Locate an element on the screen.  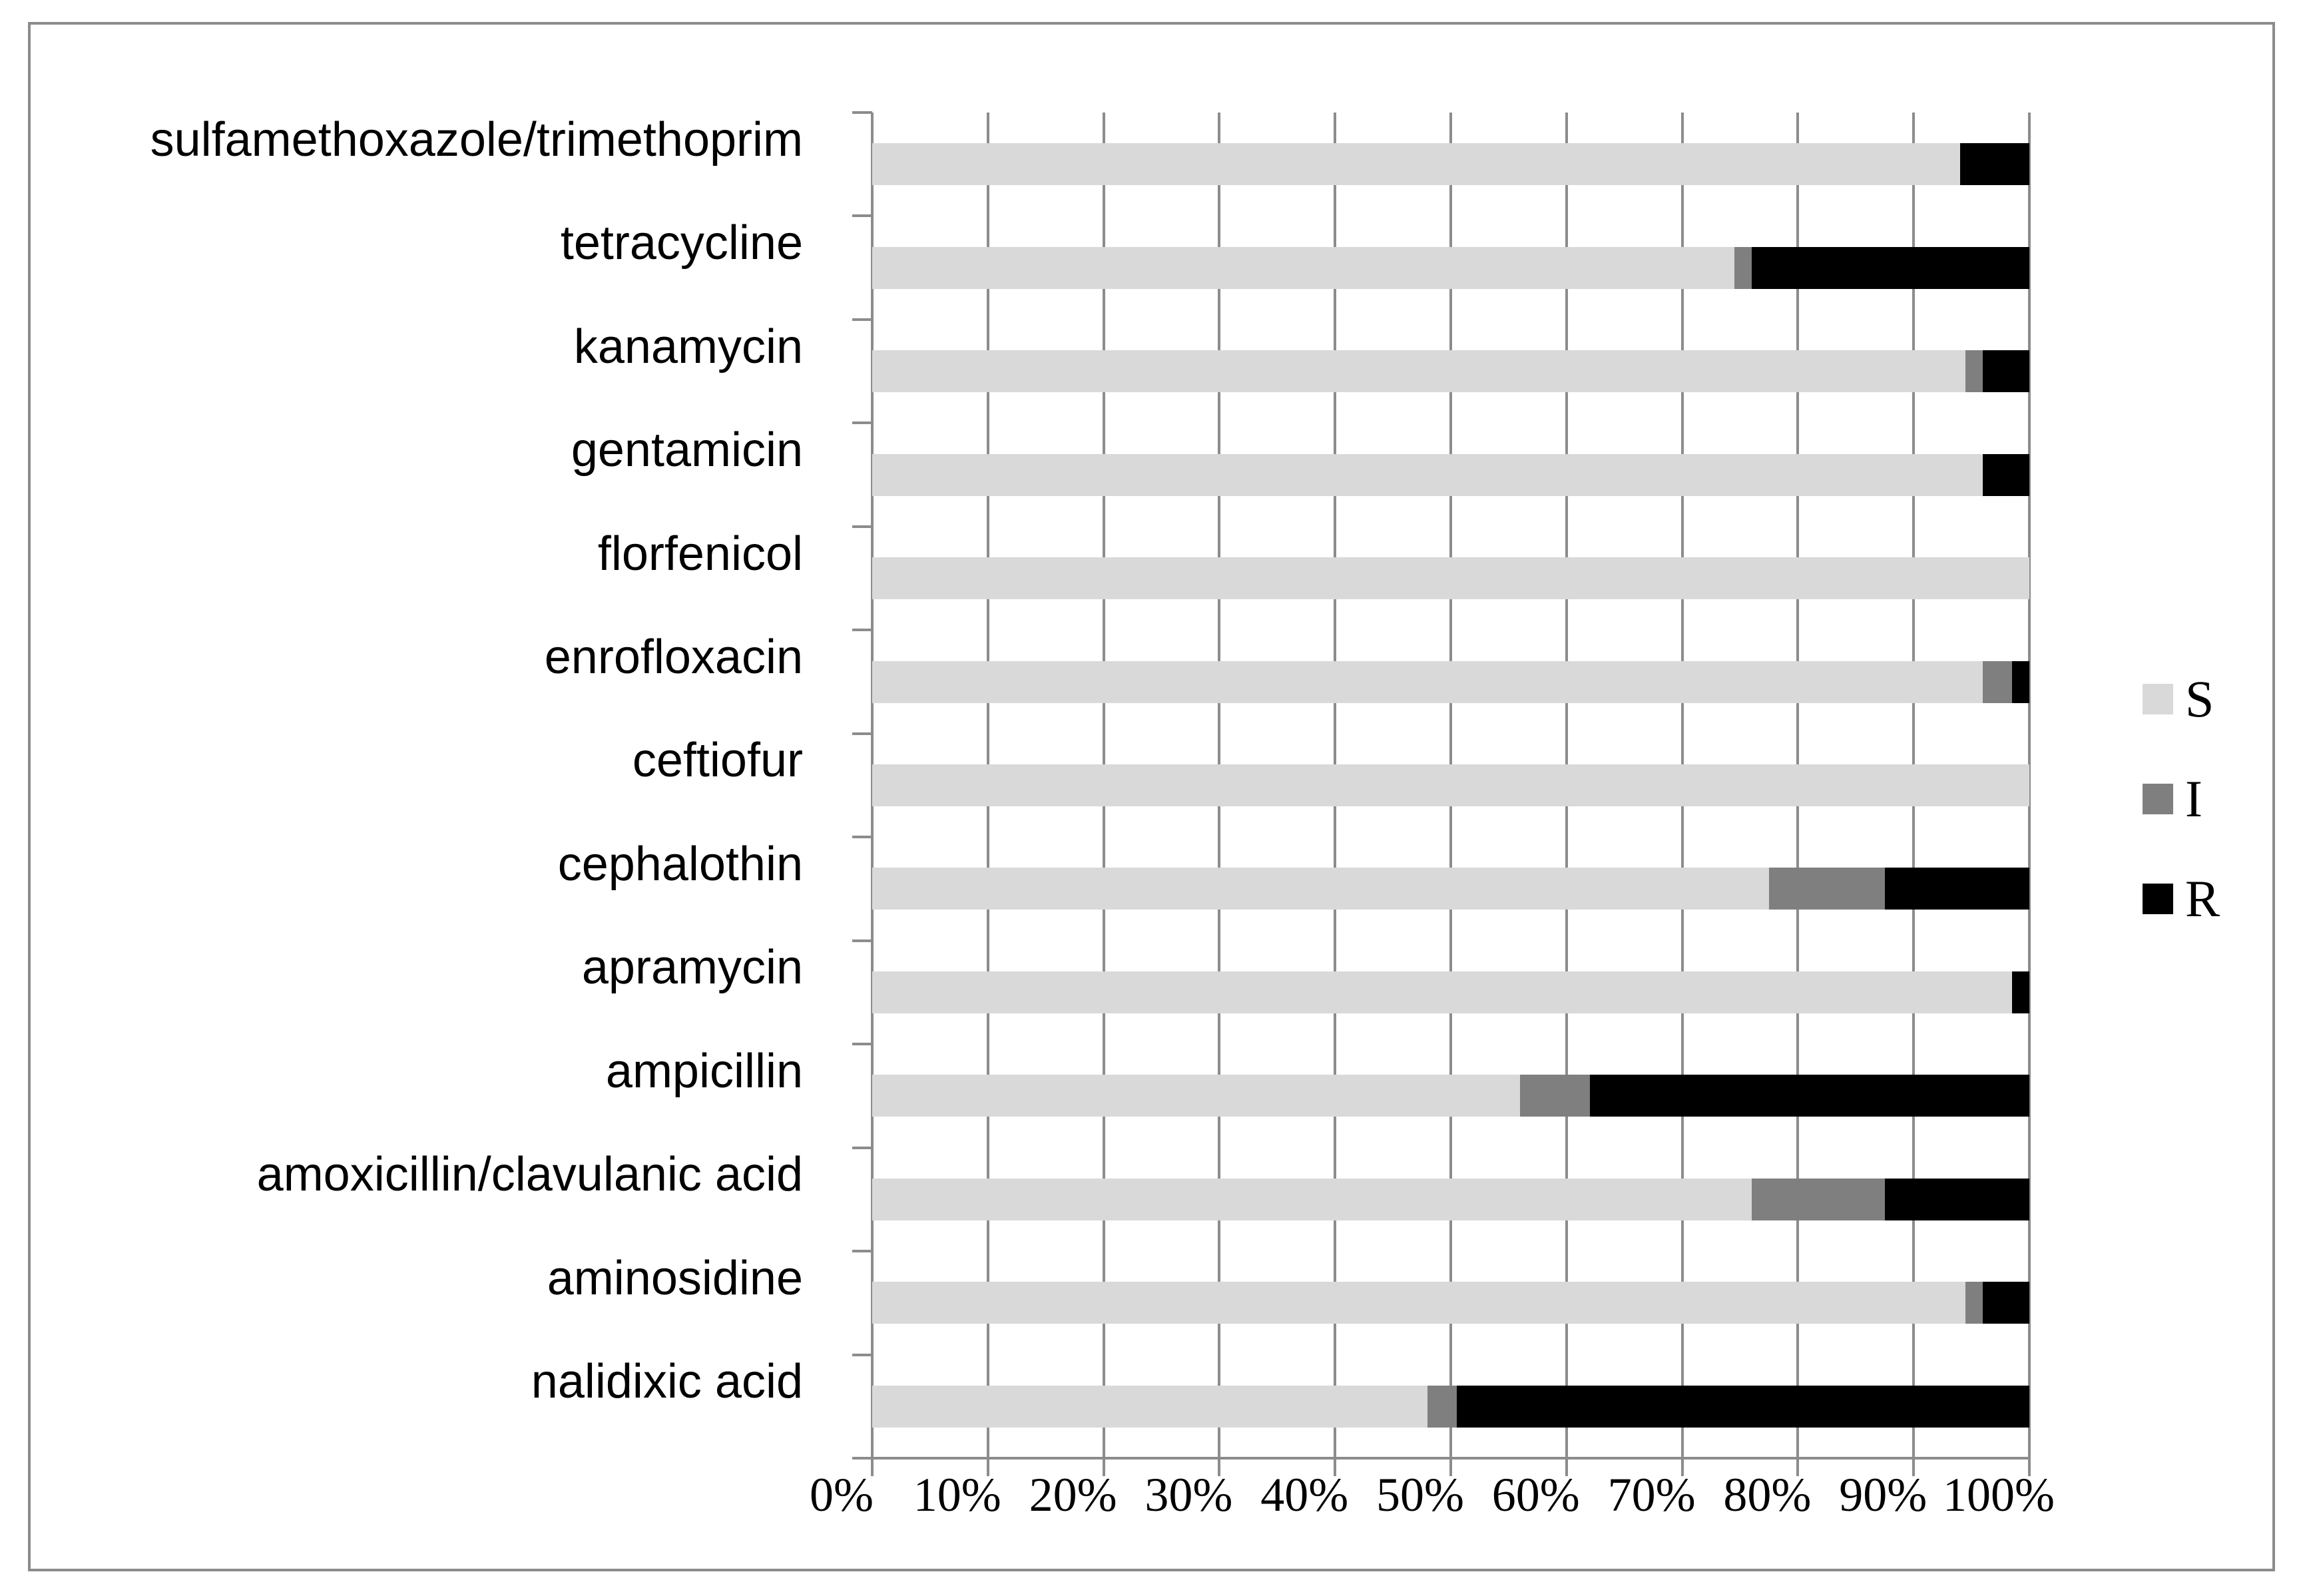
bar-row-nalidixic-acid is located at coordinates (1450, 1406).